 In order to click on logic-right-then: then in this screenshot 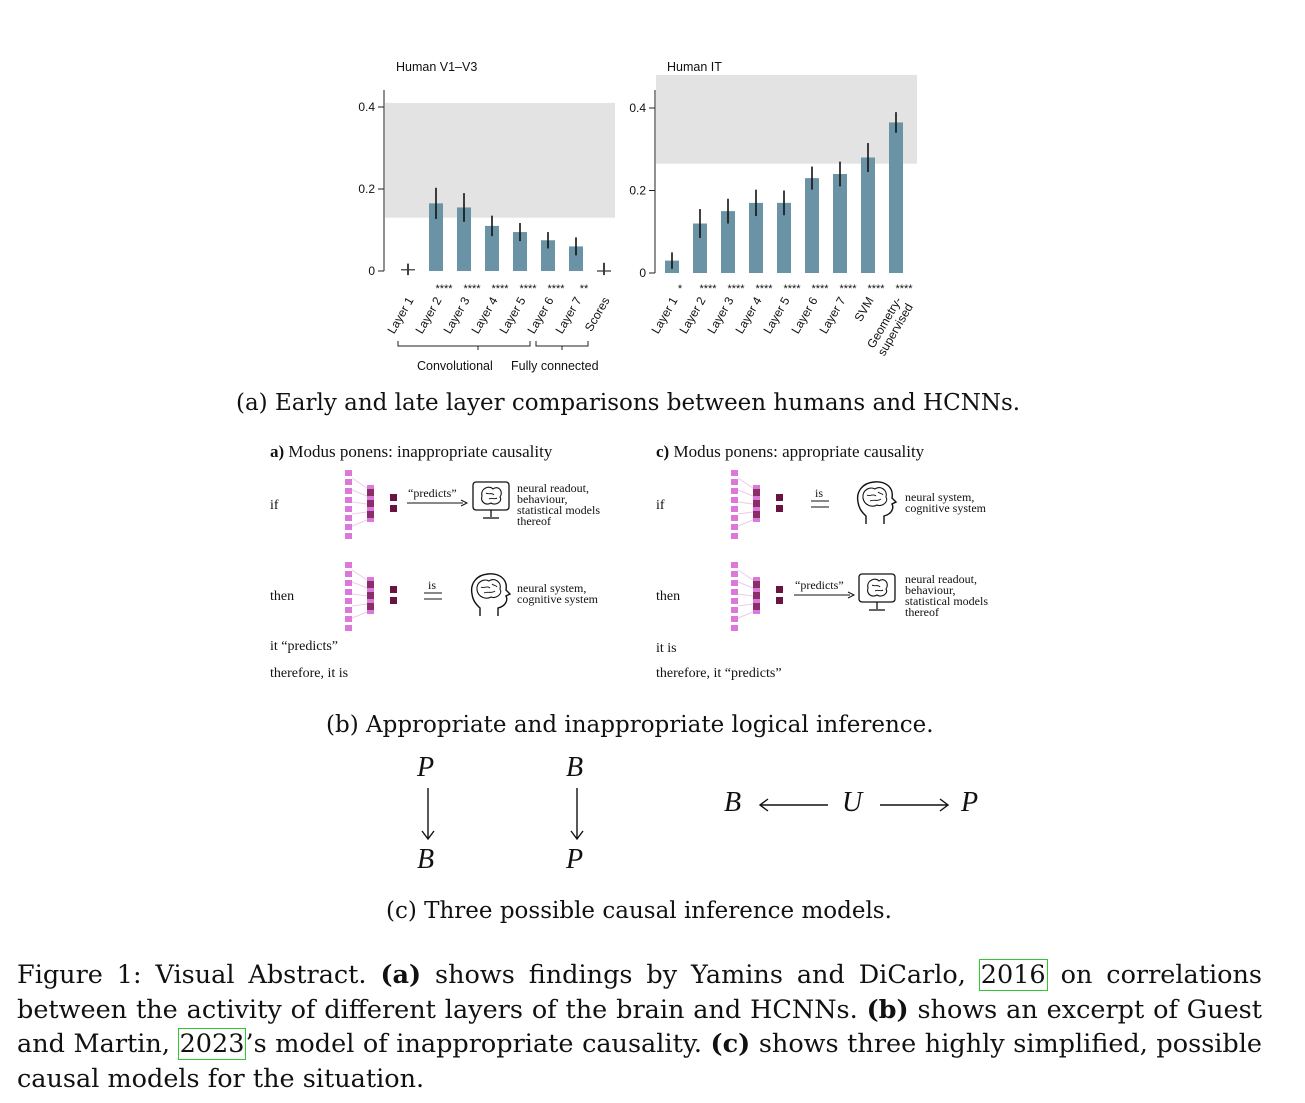, I will do `click(668, 596)`.